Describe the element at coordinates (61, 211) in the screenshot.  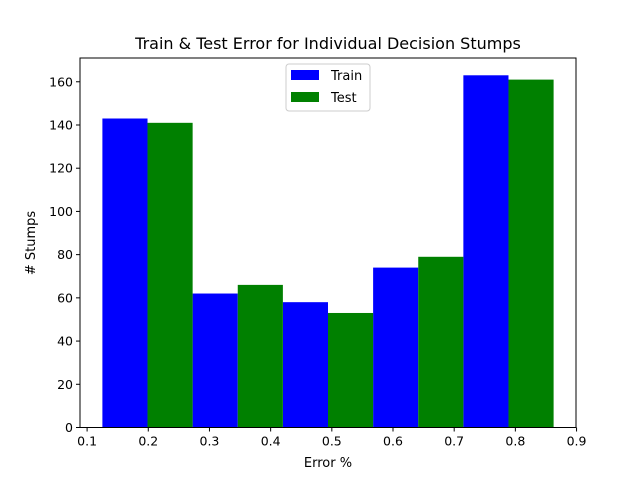
I see `y-tick-label: 100` at that location.